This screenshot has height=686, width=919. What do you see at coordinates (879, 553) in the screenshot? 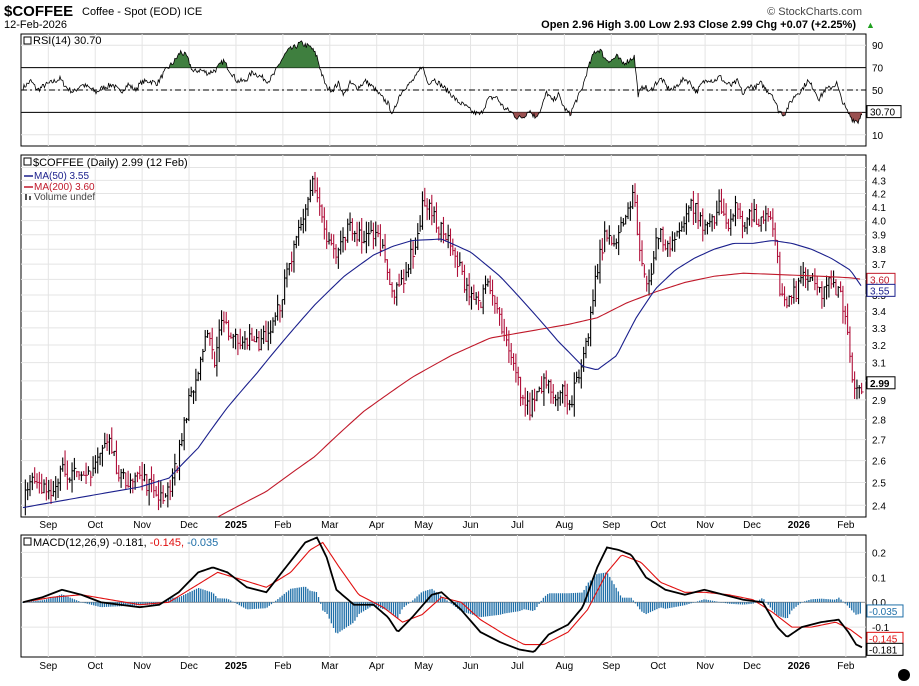
I see `macd-tick-label: 0.2` at bounding box center [879, 553].